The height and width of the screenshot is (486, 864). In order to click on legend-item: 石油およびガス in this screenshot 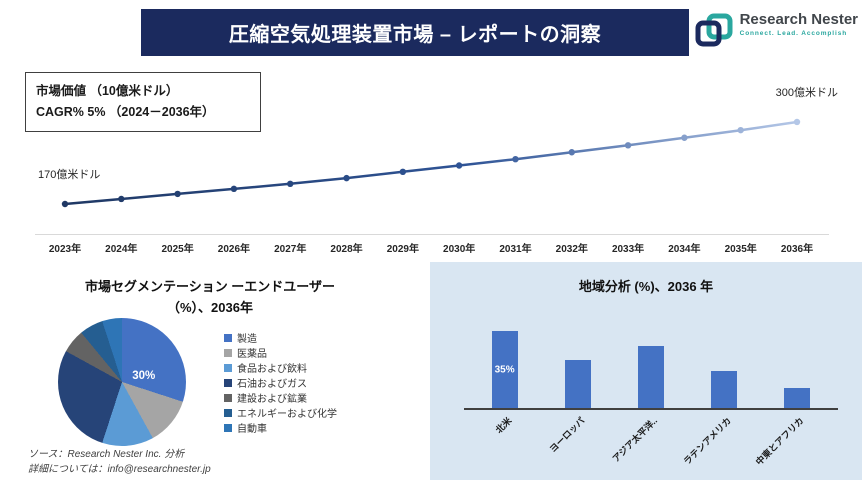, I will do `click(280, 382)`.